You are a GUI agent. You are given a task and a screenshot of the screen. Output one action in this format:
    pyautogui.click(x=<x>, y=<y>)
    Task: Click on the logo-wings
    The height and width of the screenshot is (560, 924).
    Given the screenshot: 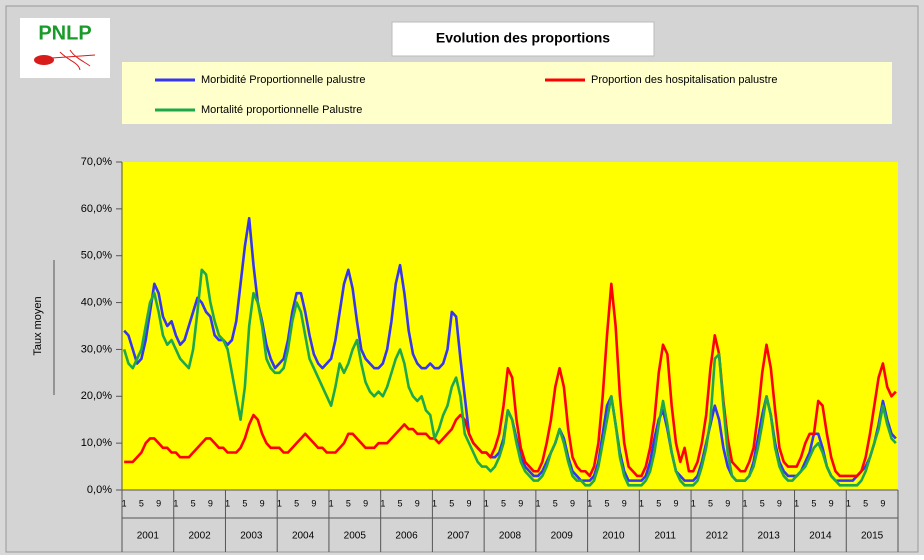 What is the action you would take?
    pyautogui.click(x=73, y=60)
    